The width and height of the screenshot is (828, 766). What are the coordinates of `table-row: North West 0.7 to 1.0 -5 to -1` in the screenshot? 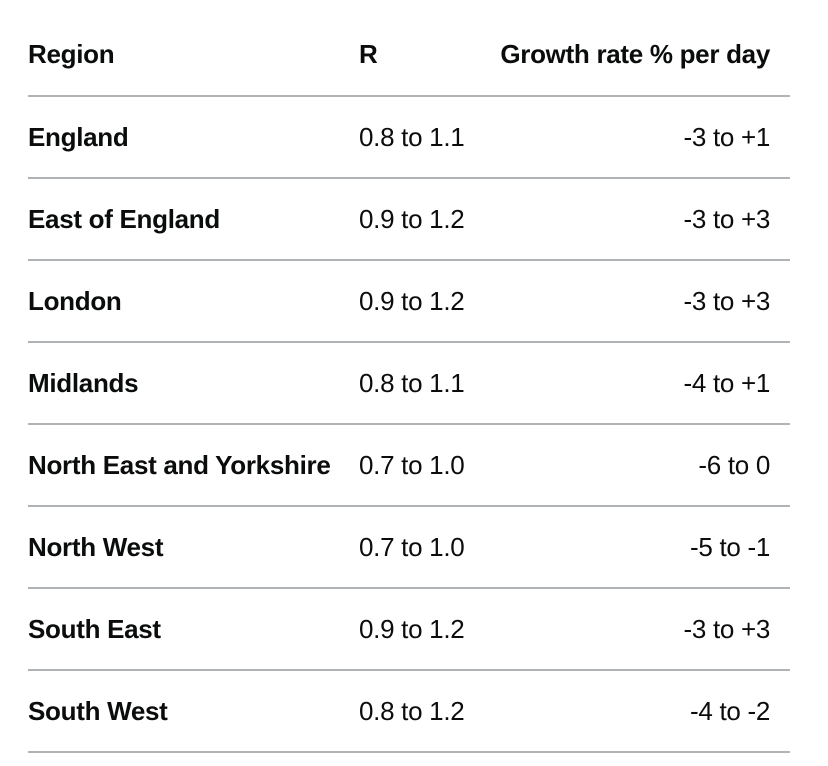 It's located at (409, 547).